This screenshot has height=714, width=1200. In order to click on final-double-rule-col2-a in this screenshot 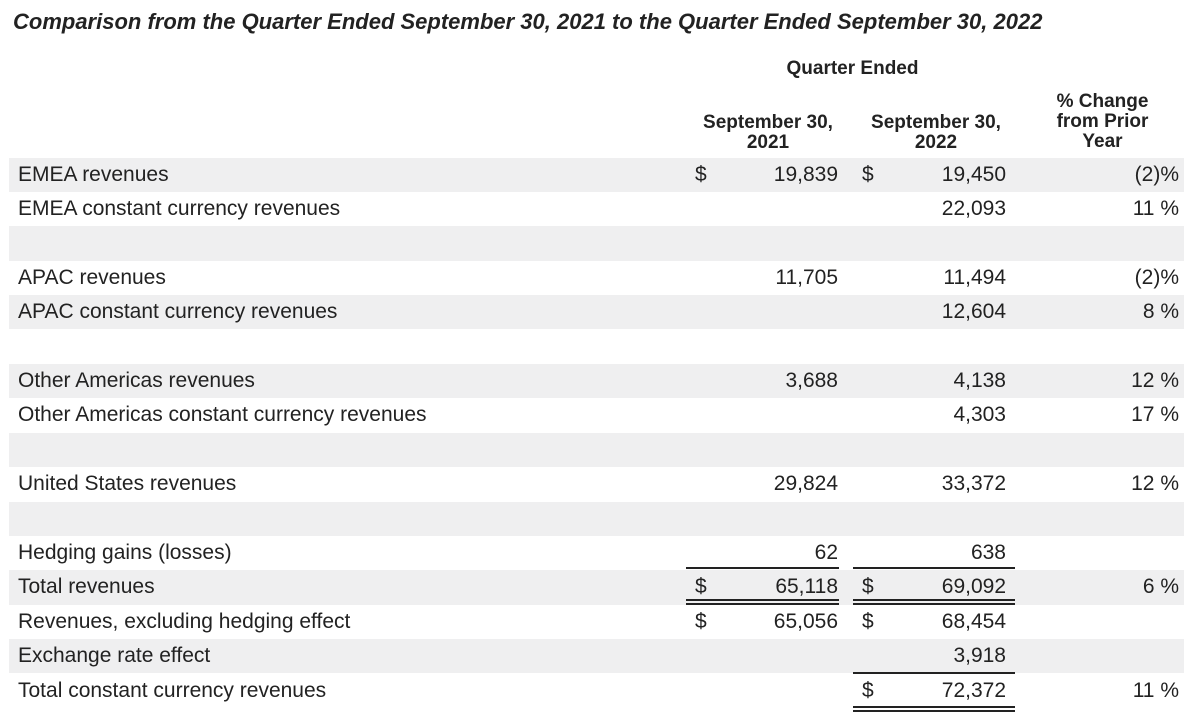, I will do `click(934, 707)`.